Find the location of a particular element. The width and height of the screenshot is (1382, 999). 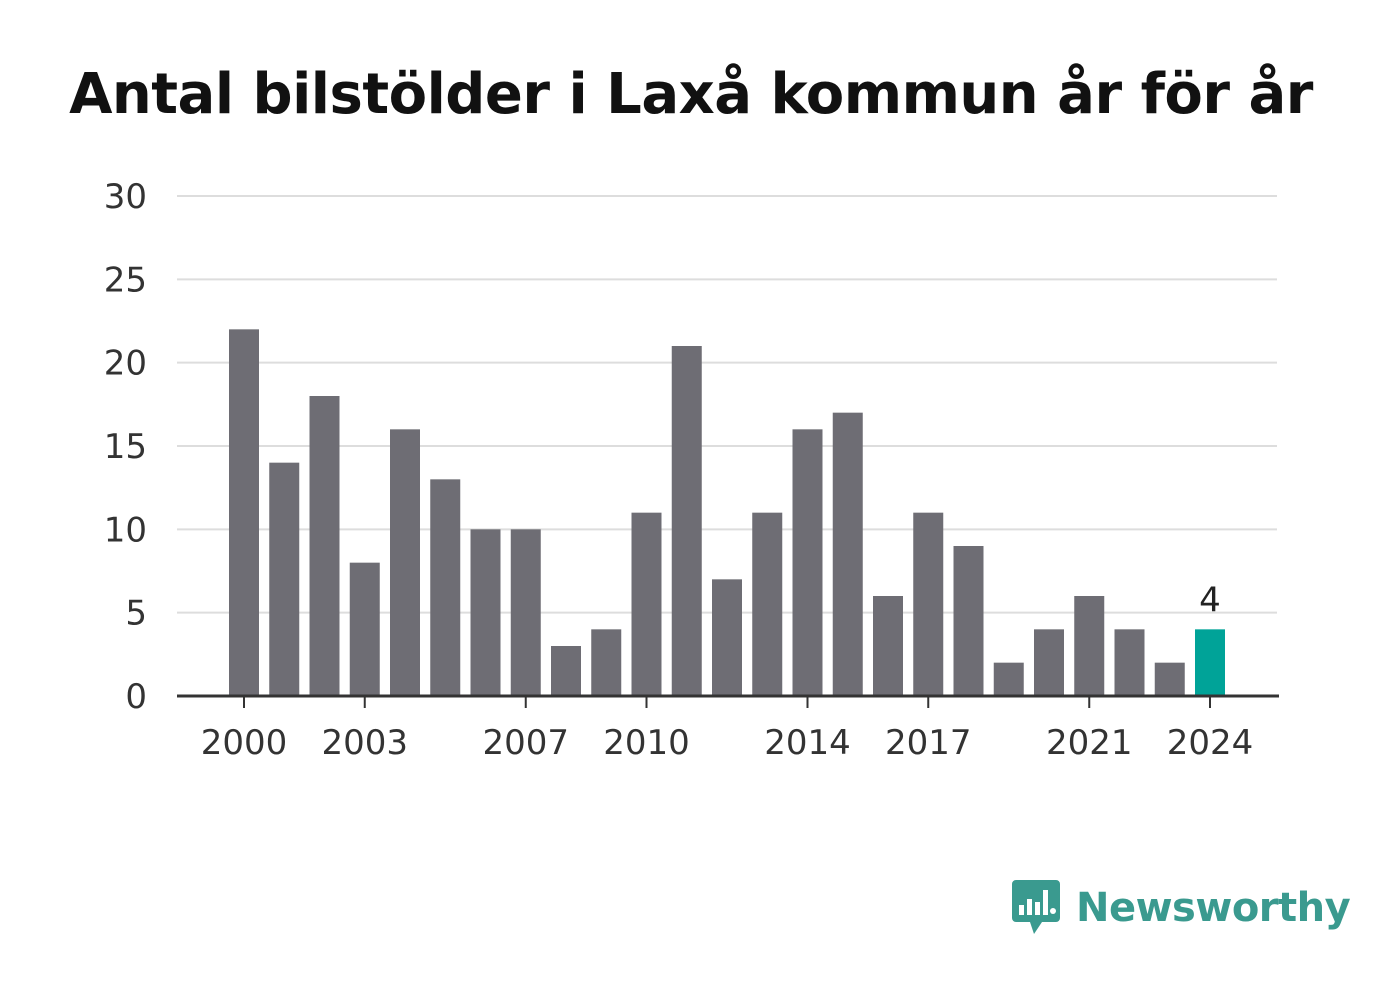

bar-2000 is located at coordinates (244, 512).